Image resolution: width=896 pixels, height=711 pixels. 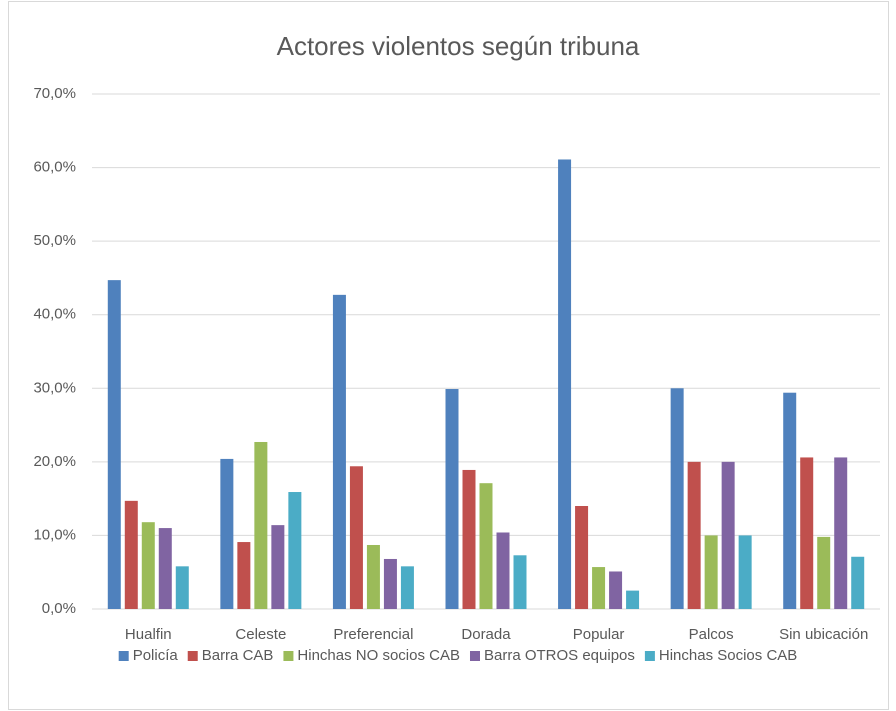 I want to click on x-tick-label: Celeste, so click(x=260, y=634).